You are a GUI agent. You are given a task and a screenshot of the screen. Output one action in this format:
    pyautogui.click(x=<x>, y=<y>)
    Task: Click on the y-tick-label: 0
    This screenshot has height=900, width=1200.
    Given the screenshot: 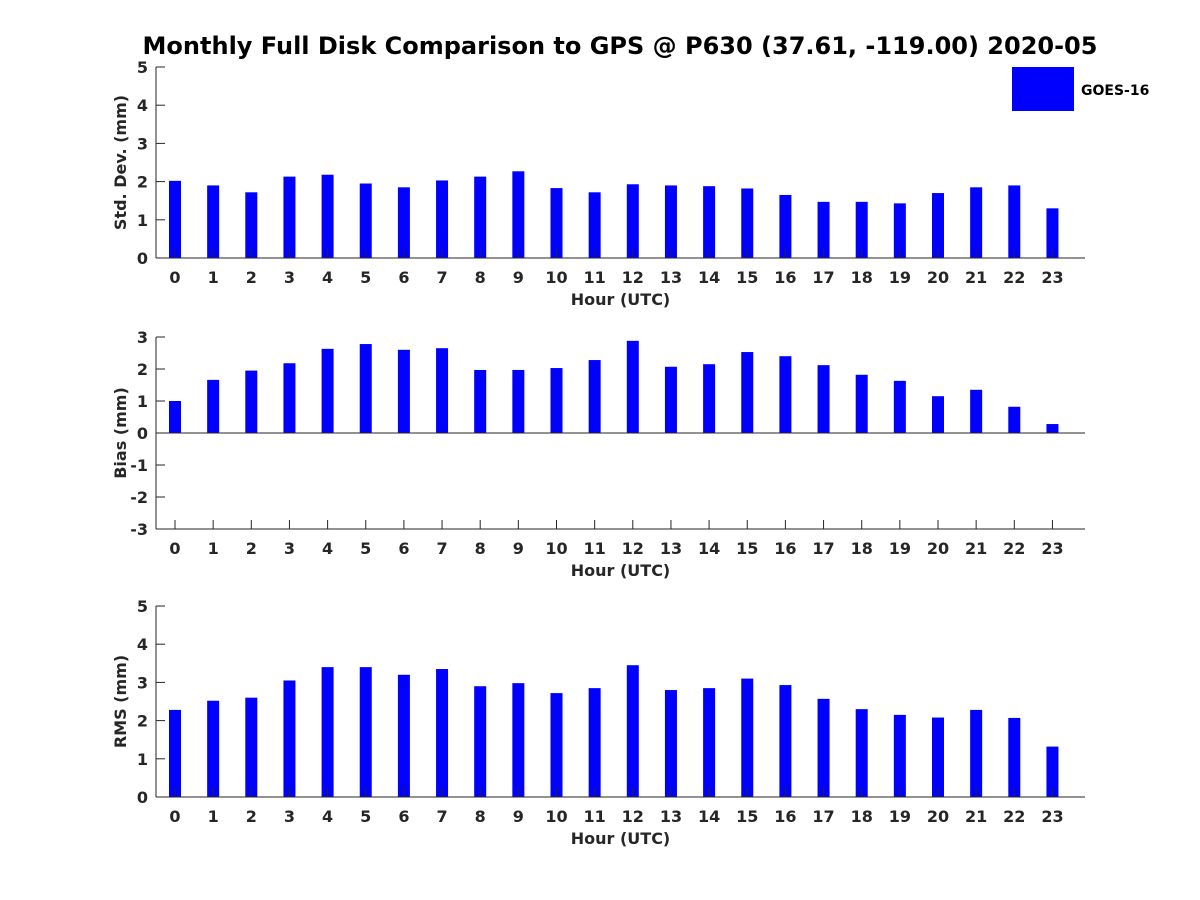 What is the action you would take?
    pyautogui.click(x=142, y=433)
    